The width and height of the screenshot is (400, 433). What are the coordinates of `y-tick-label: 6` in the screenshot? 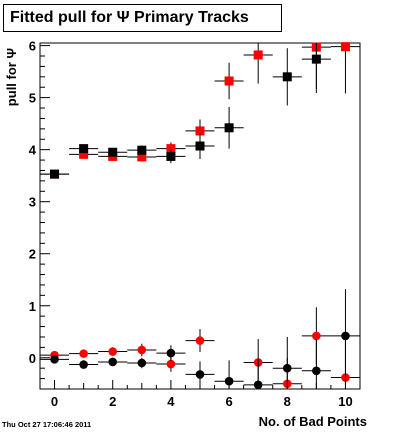 It's located at (32, 46).